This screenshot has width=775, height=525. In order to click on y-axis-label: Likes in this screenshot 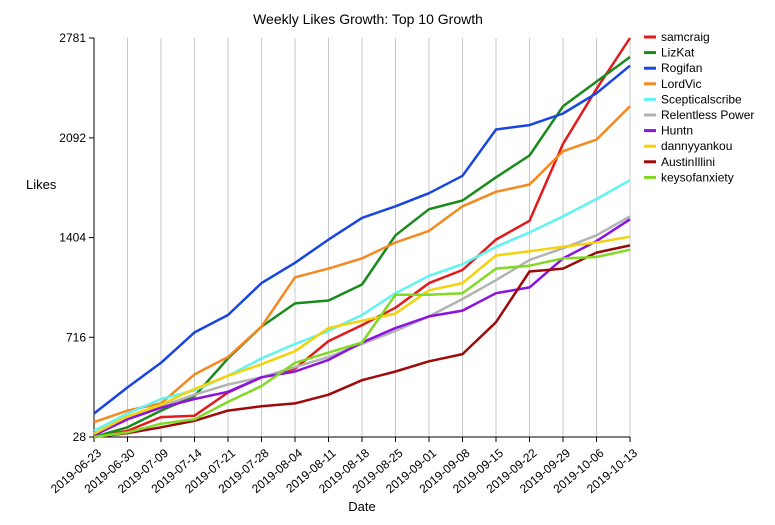, I will do `click(41, 184)`.